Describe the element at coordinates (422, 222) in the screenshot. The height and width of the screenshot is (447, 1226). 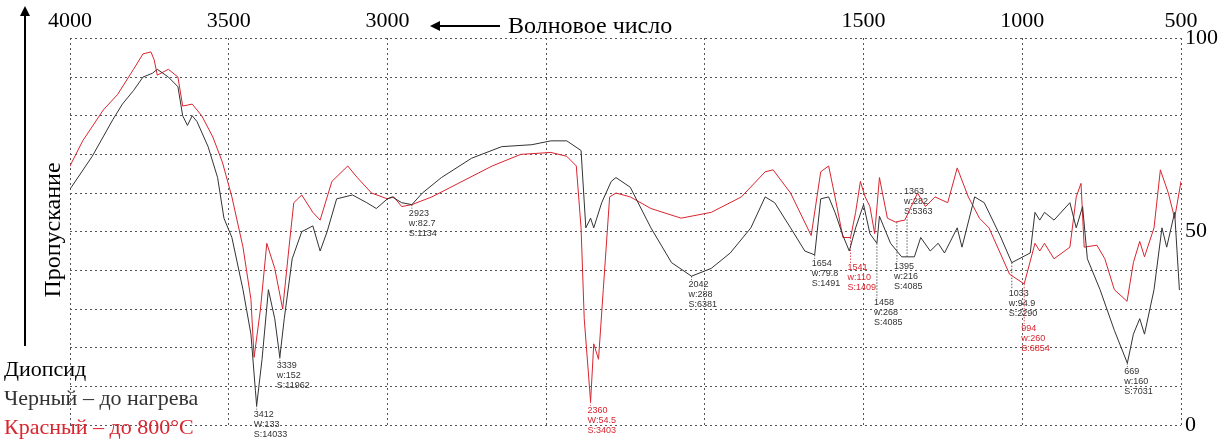
I see `annotation: 2923 w:82.7 S:1134` at that location.